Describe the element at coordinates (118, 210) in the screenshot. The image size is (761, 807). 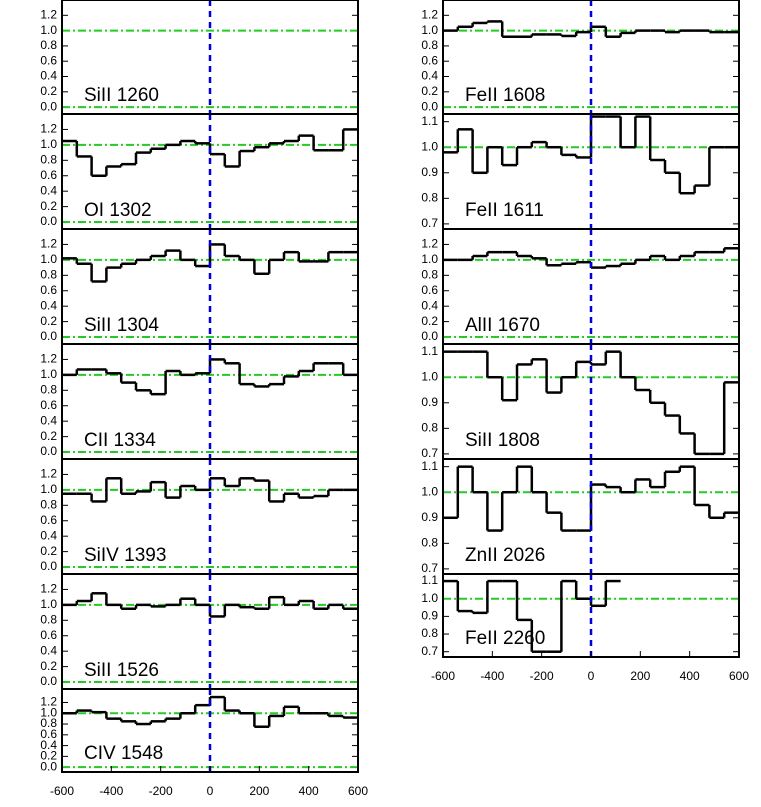
I see `line-label: OI 1302` at that location.